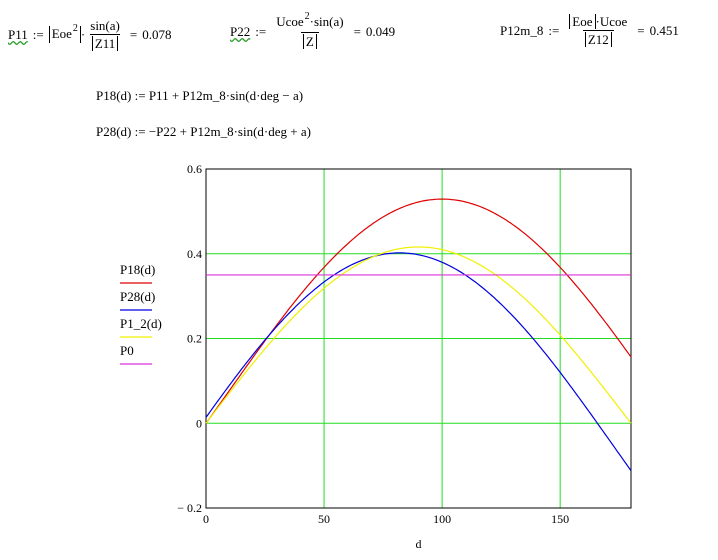 The height and width of the screenshot is (560, 718). What do you see at coordinates (522, 30) in the screenshot?
I see `p12-name: P12m_8` at bounding box center [522, 30].